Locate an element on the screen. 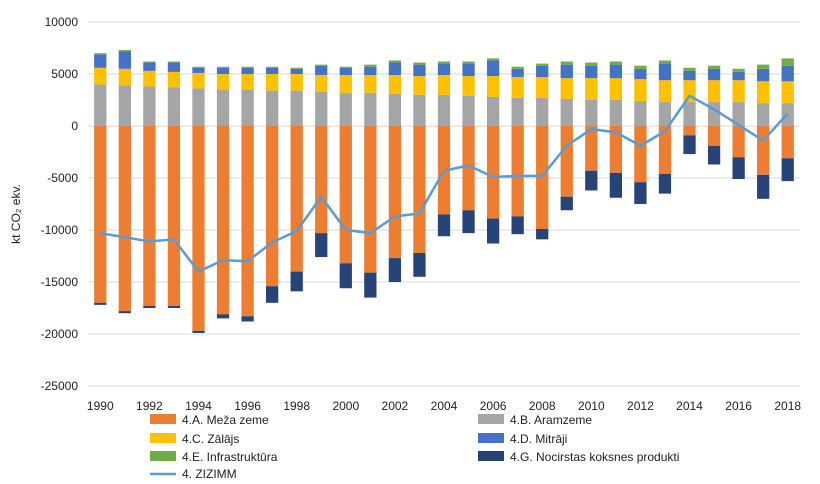 This screenshot has height=484, width=820. legend-label: 4. ZIZIMM is located at coordinates (209, 474).